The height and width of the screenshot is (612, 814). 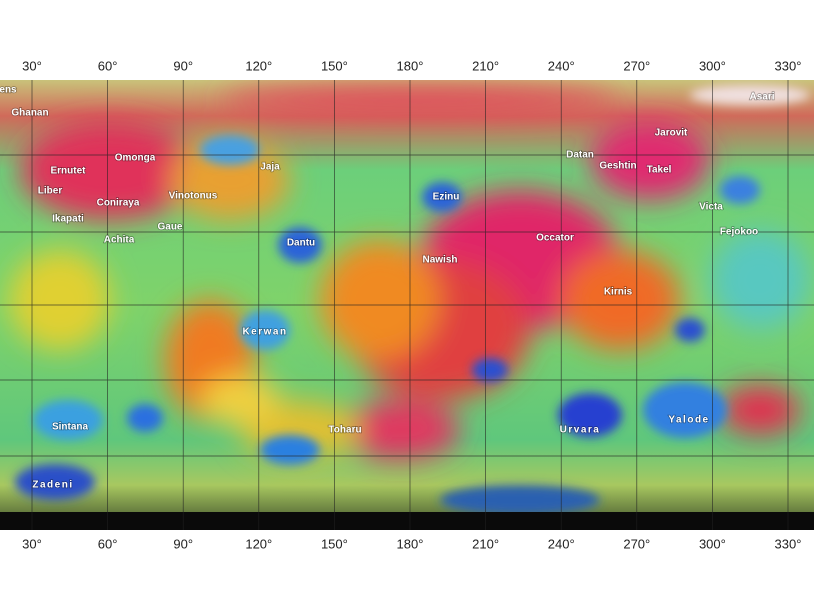 I want to click on feature-label: Coniraya, so click(x=118, y=203).